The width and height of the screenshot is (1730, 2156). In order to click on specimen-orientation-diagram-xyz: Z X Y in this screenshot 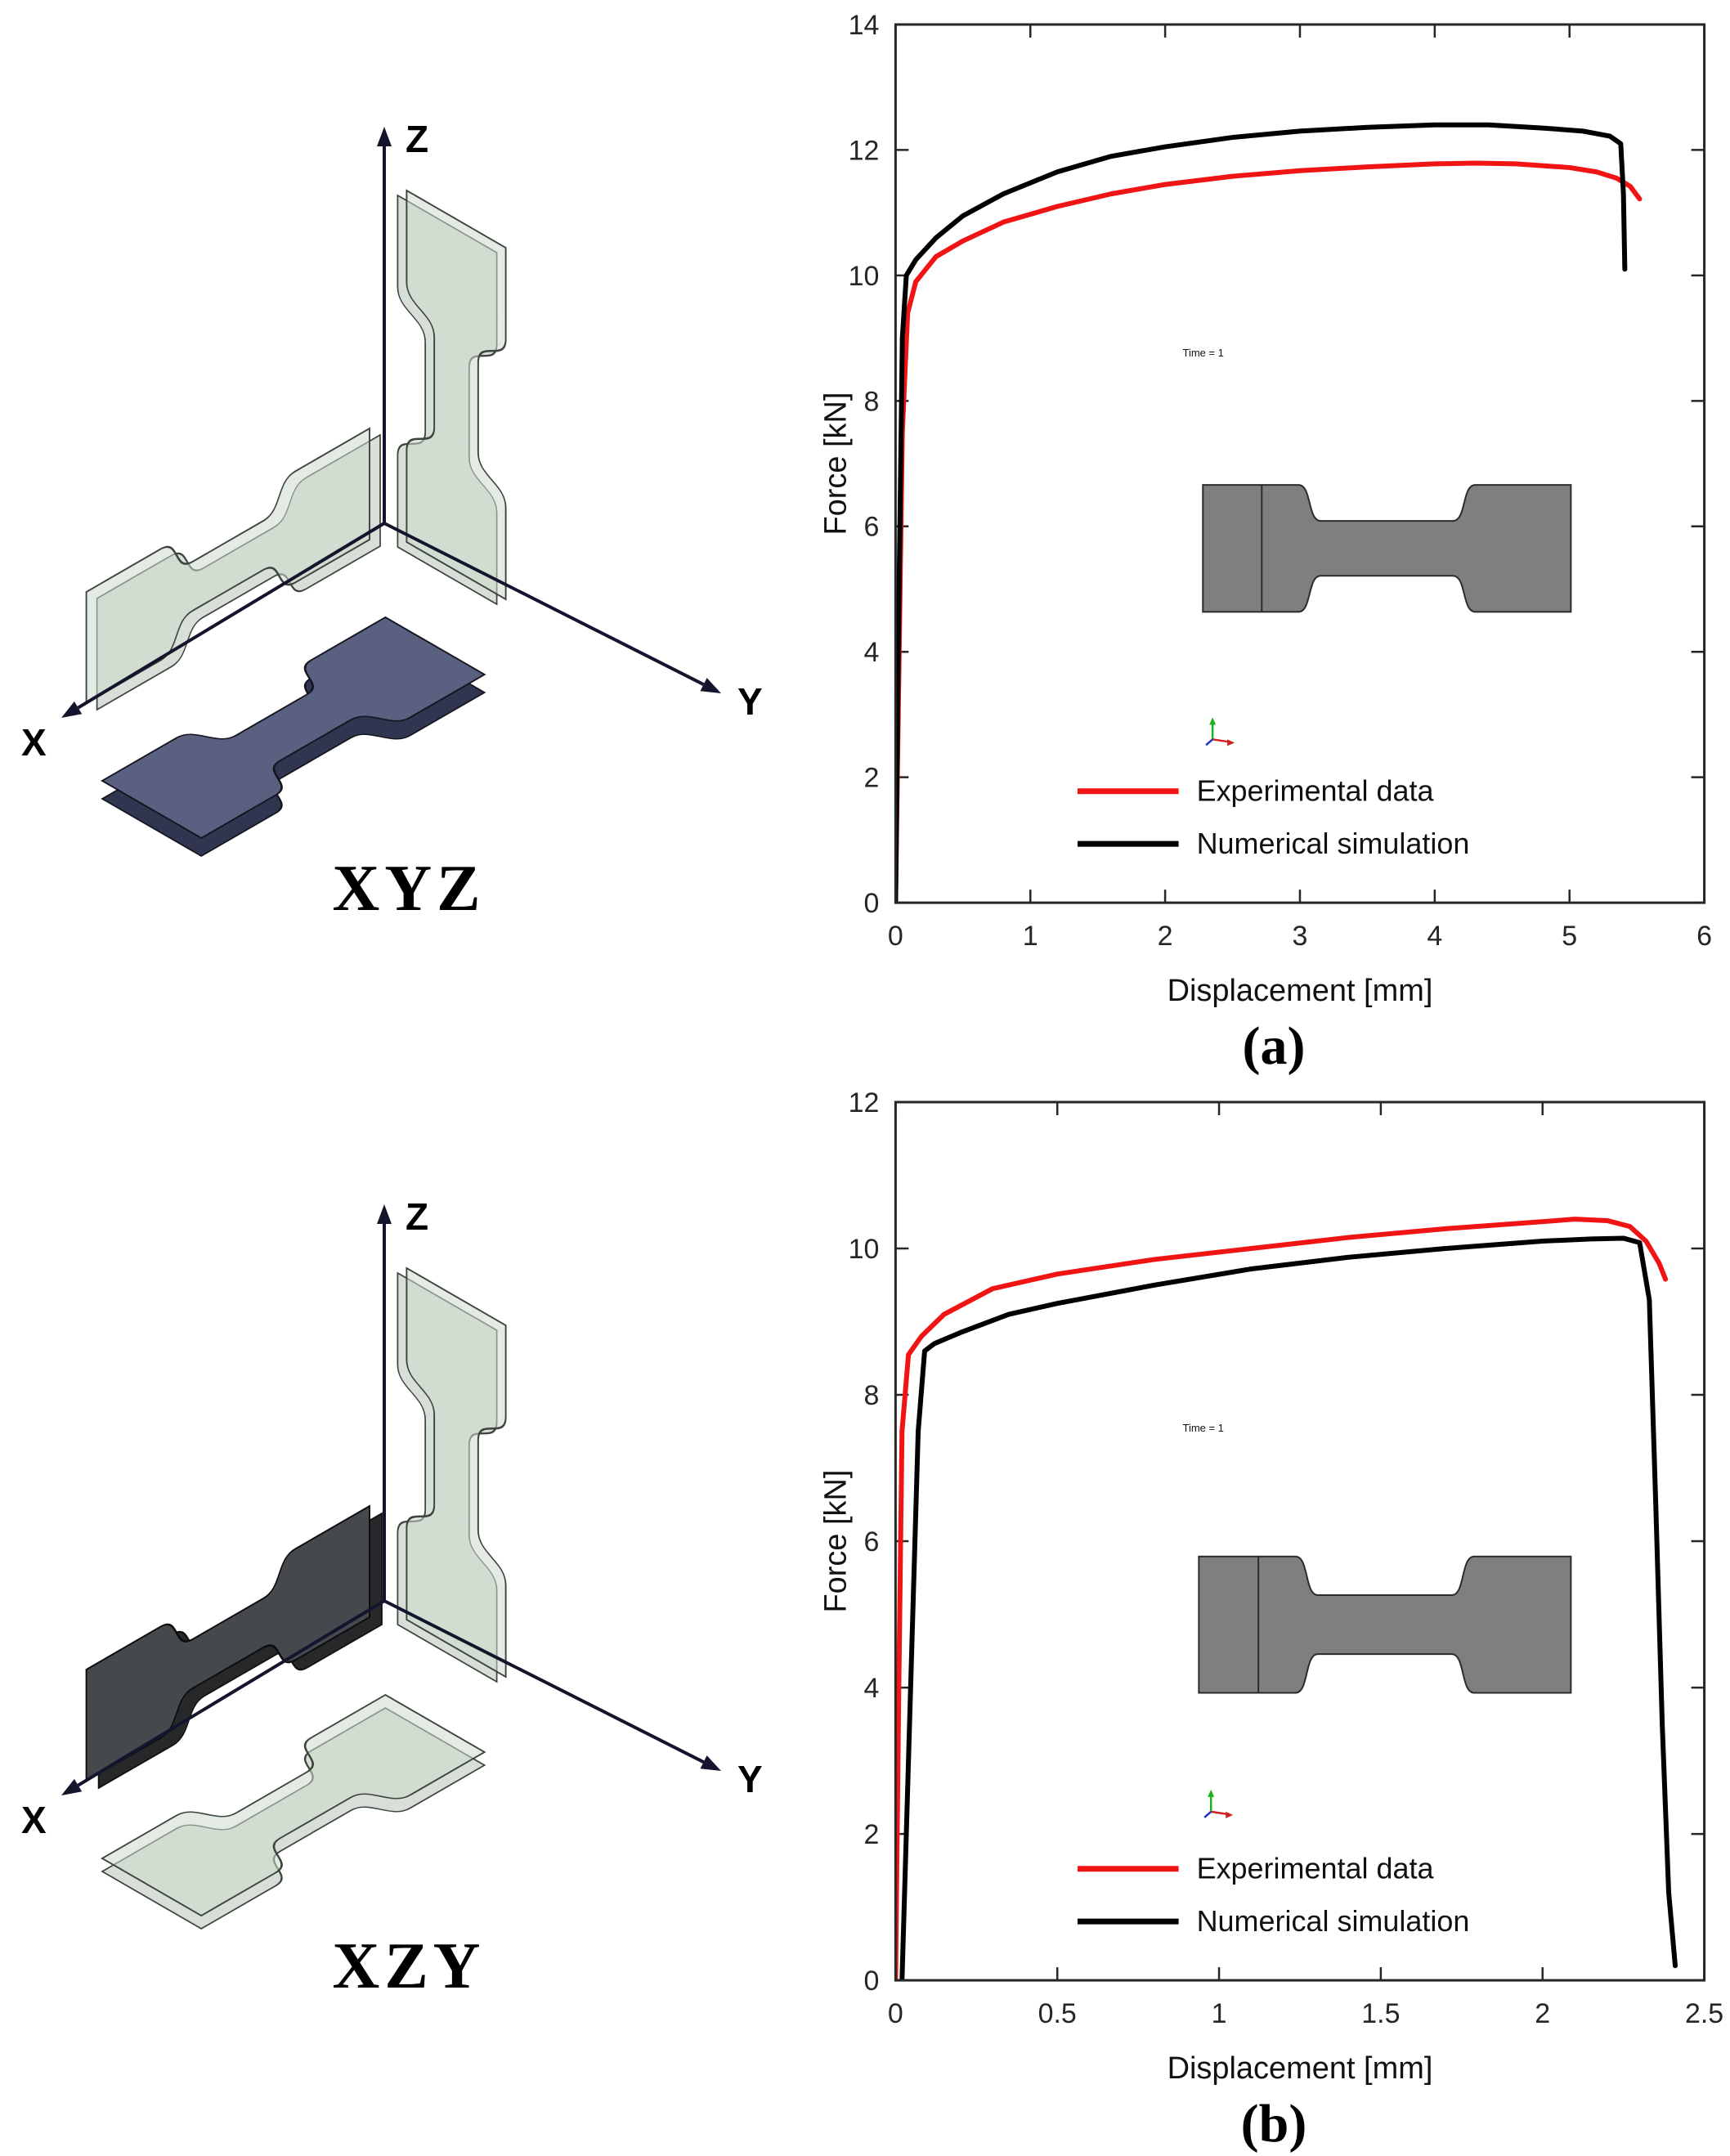, I will do `click(392, 487)`.